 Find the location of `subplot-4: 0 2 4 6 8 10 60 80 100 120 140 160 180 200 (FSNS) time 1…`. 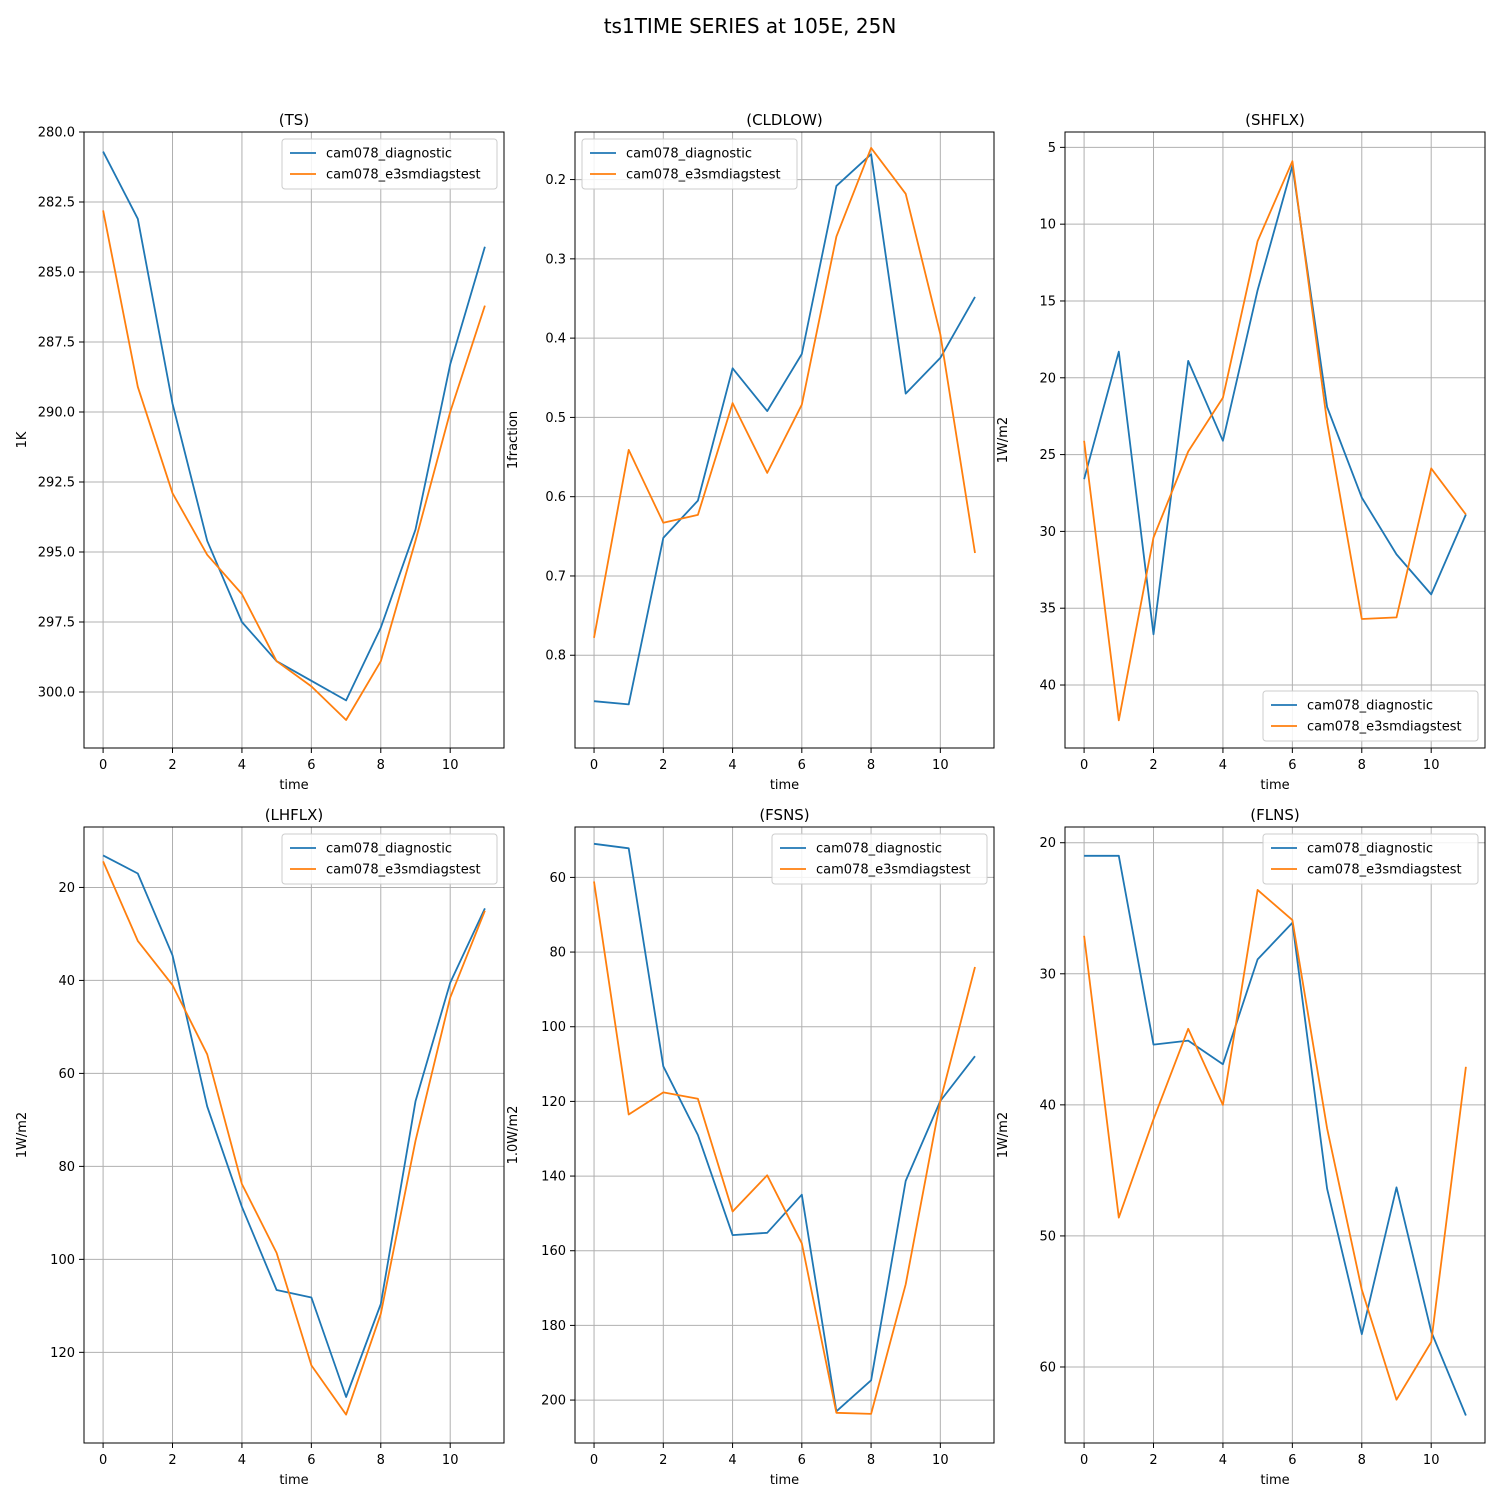

subplot-4: 0 2 4 6 8 10 60 80 100 120 140 160 180 200 (FSNS) time 1… is located at coordinates (750, 1147).